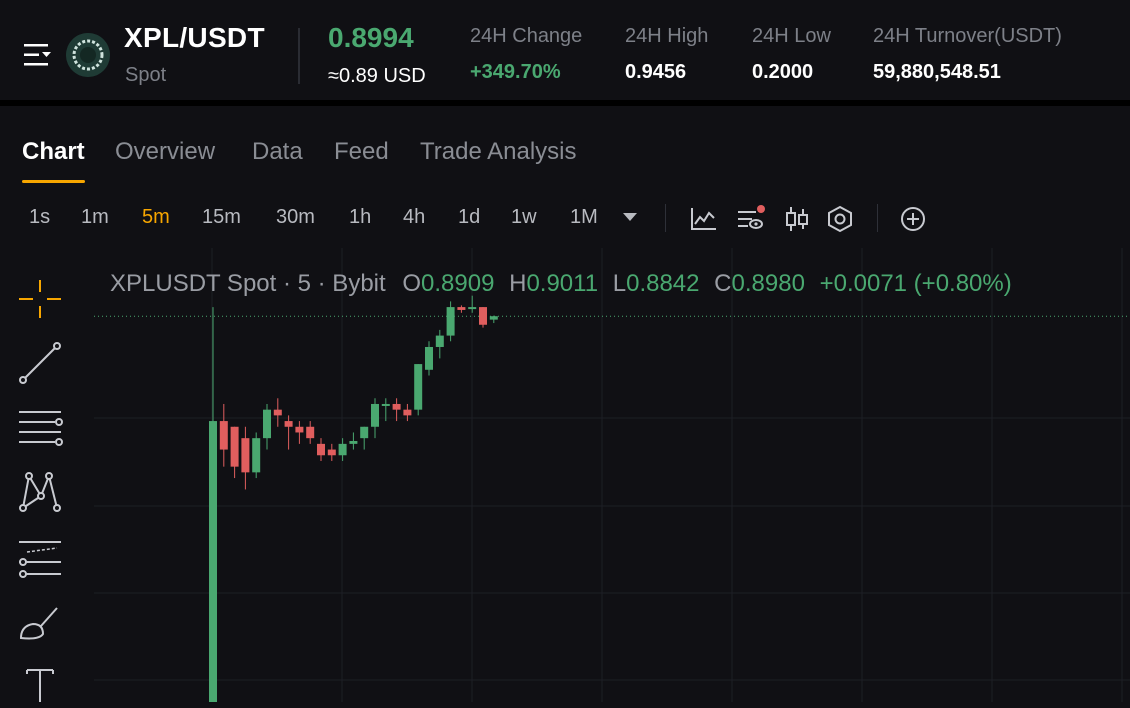 This screenshot has height=708, width=1130. Describe the element at coordinates (797, 219) in the screenshot. I see `candle-style-icon` at that location.